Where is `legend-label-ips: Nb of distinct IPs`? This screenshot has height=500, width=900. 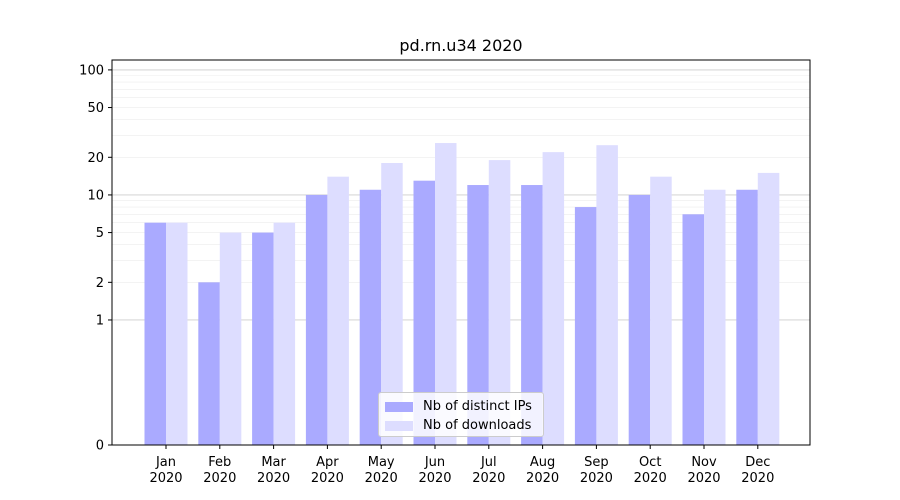
legend-label-ips: Nb of distinct IPs is located at coordinates (477, 406).